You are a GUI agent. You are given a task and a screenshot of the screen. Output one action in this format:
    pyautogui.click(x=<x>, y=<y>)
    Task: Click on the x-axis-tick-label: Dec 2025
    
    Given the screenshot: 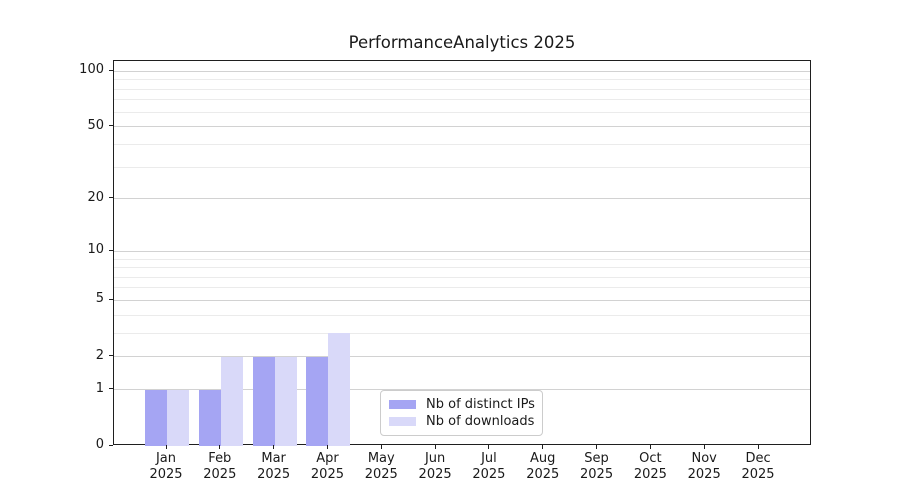 What is the action you would take?
    pyautogui.click(x=758, y=466)
    